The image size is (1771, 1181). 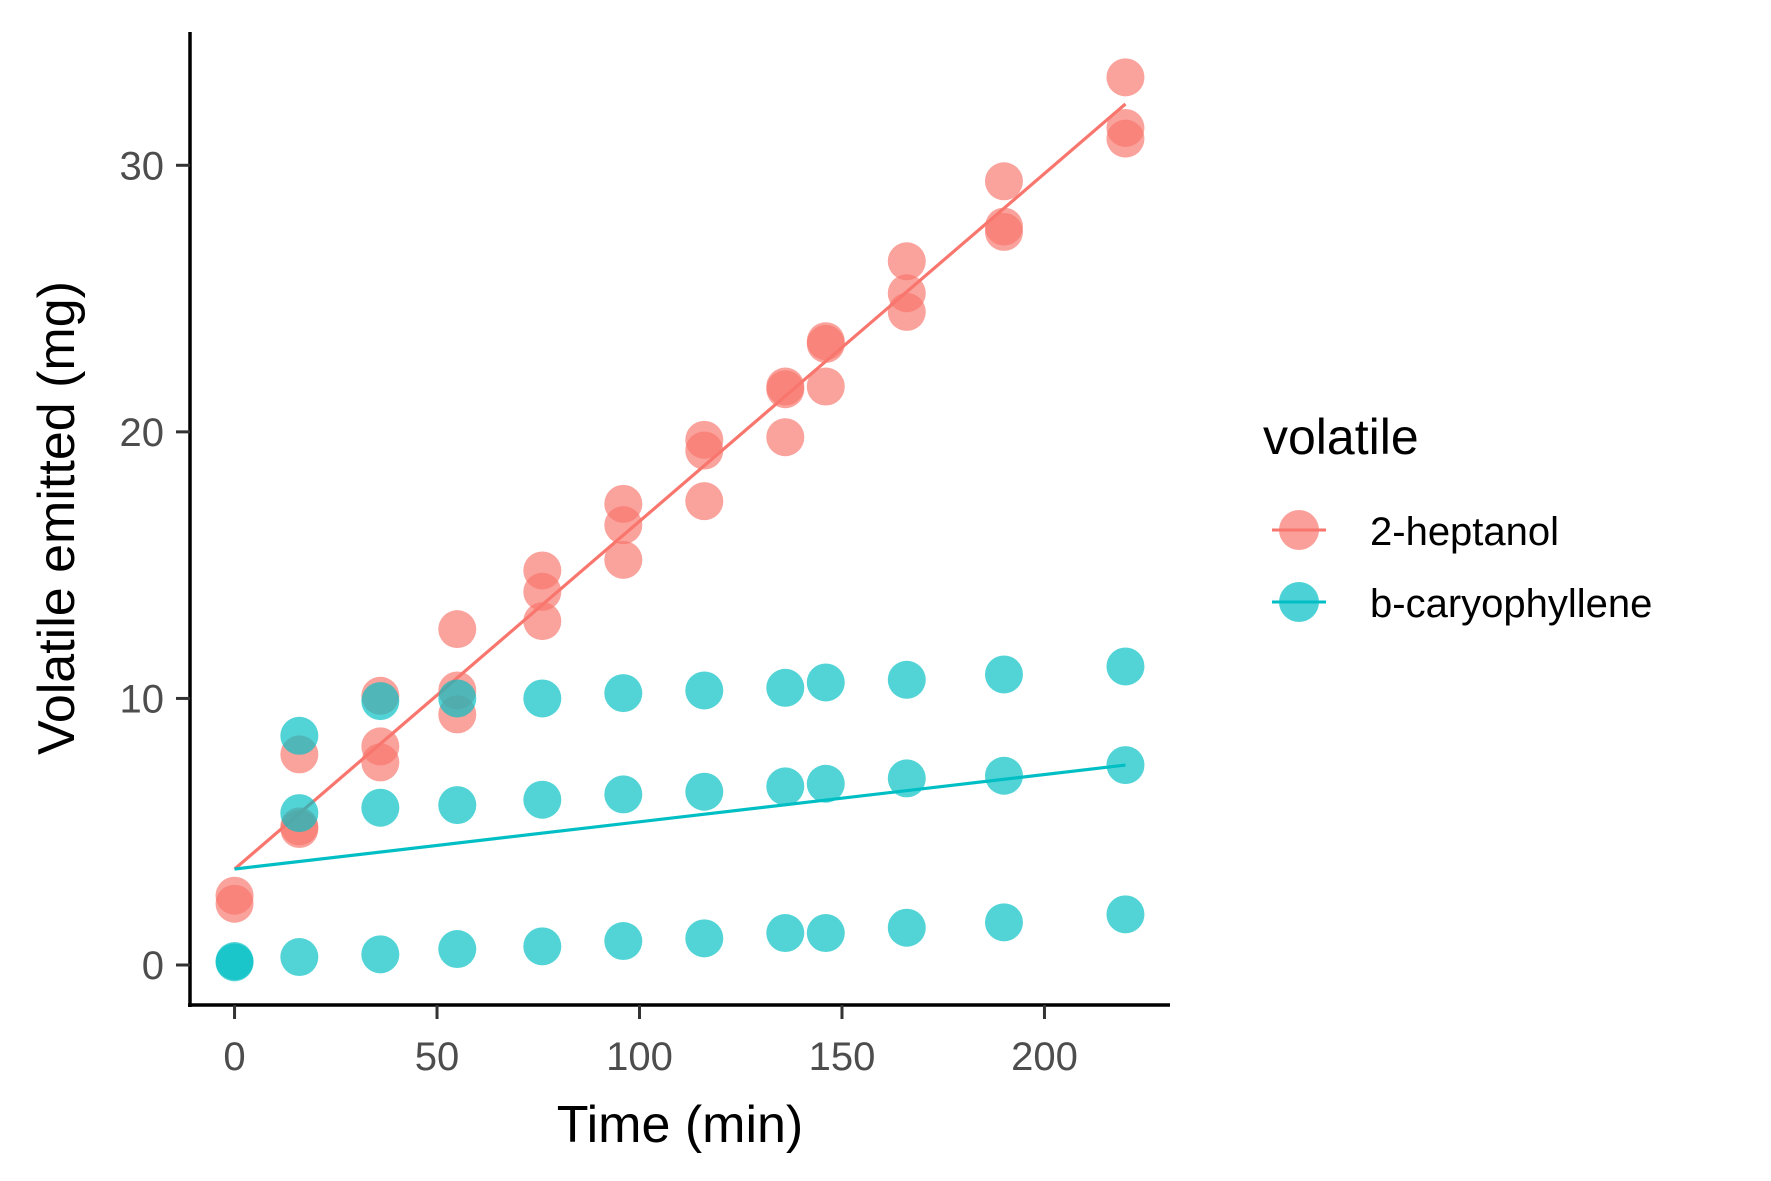 What do you see at coordinates (142, 699) in the screenshot?
I see `y-tick-label: 10` at bounding box center [142, 699].